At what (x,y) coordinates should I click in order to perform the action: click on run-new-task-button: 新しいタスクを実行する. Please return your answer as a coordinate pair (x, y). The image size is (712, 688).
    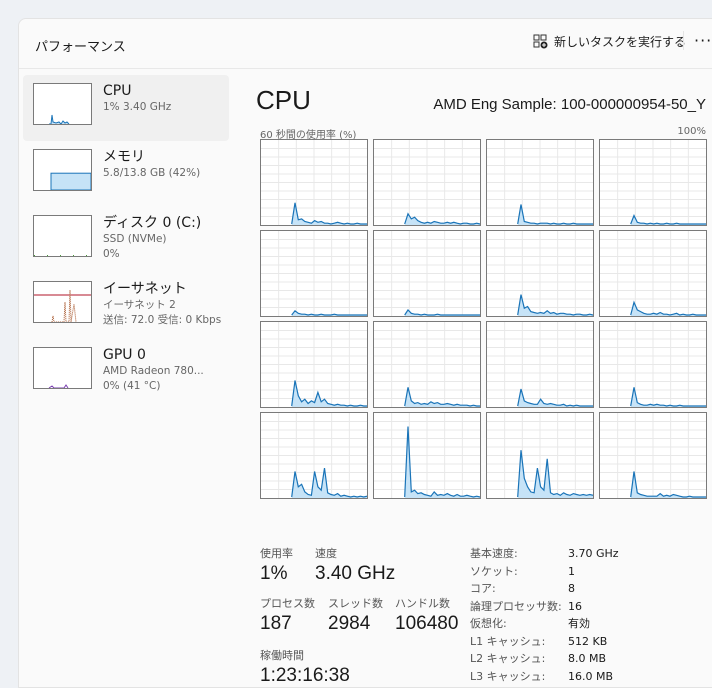
    Looking at the image, I should click on (609, 41).